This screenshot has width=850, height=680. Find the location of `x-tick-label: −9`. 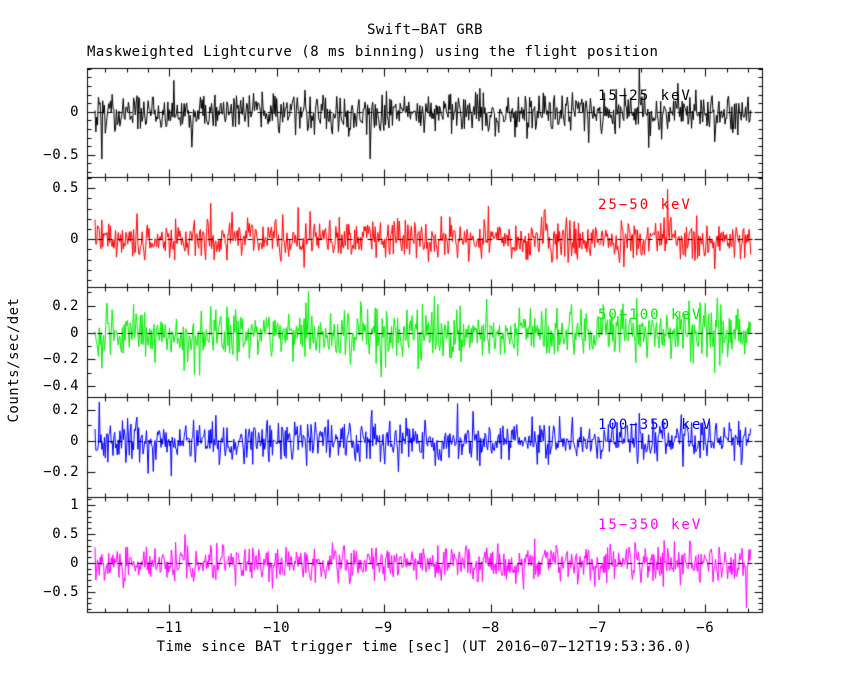

x-tick-label: −9 is located at coordinates (383, 628).